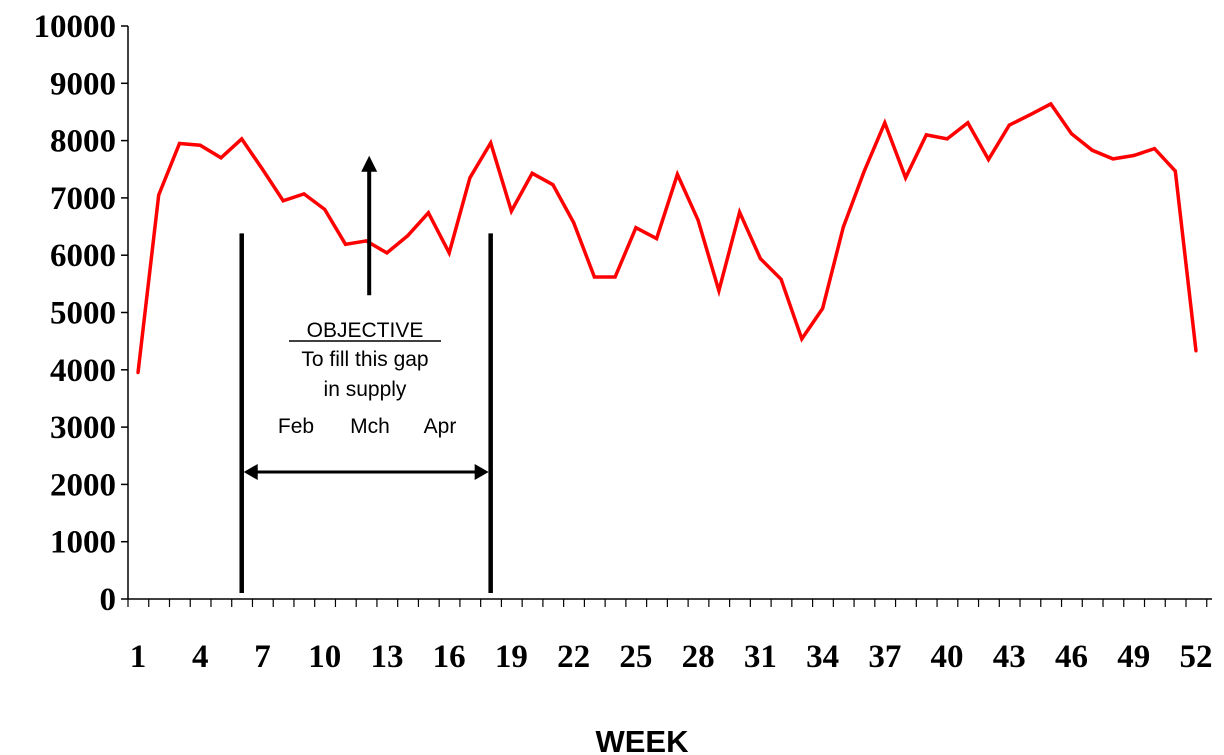 This screenshot has height=755, width=1224. I want to click on y-tick-label: 1000, so click(83, 543).